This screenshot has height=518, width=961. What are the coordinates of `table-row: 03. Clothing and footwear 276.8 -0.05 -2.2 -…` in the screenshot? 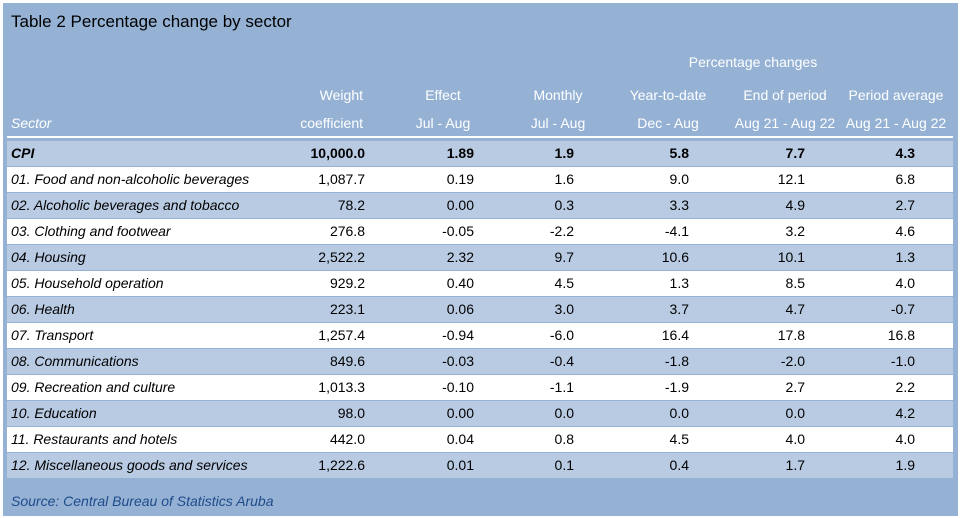 It's located at (480, 231).